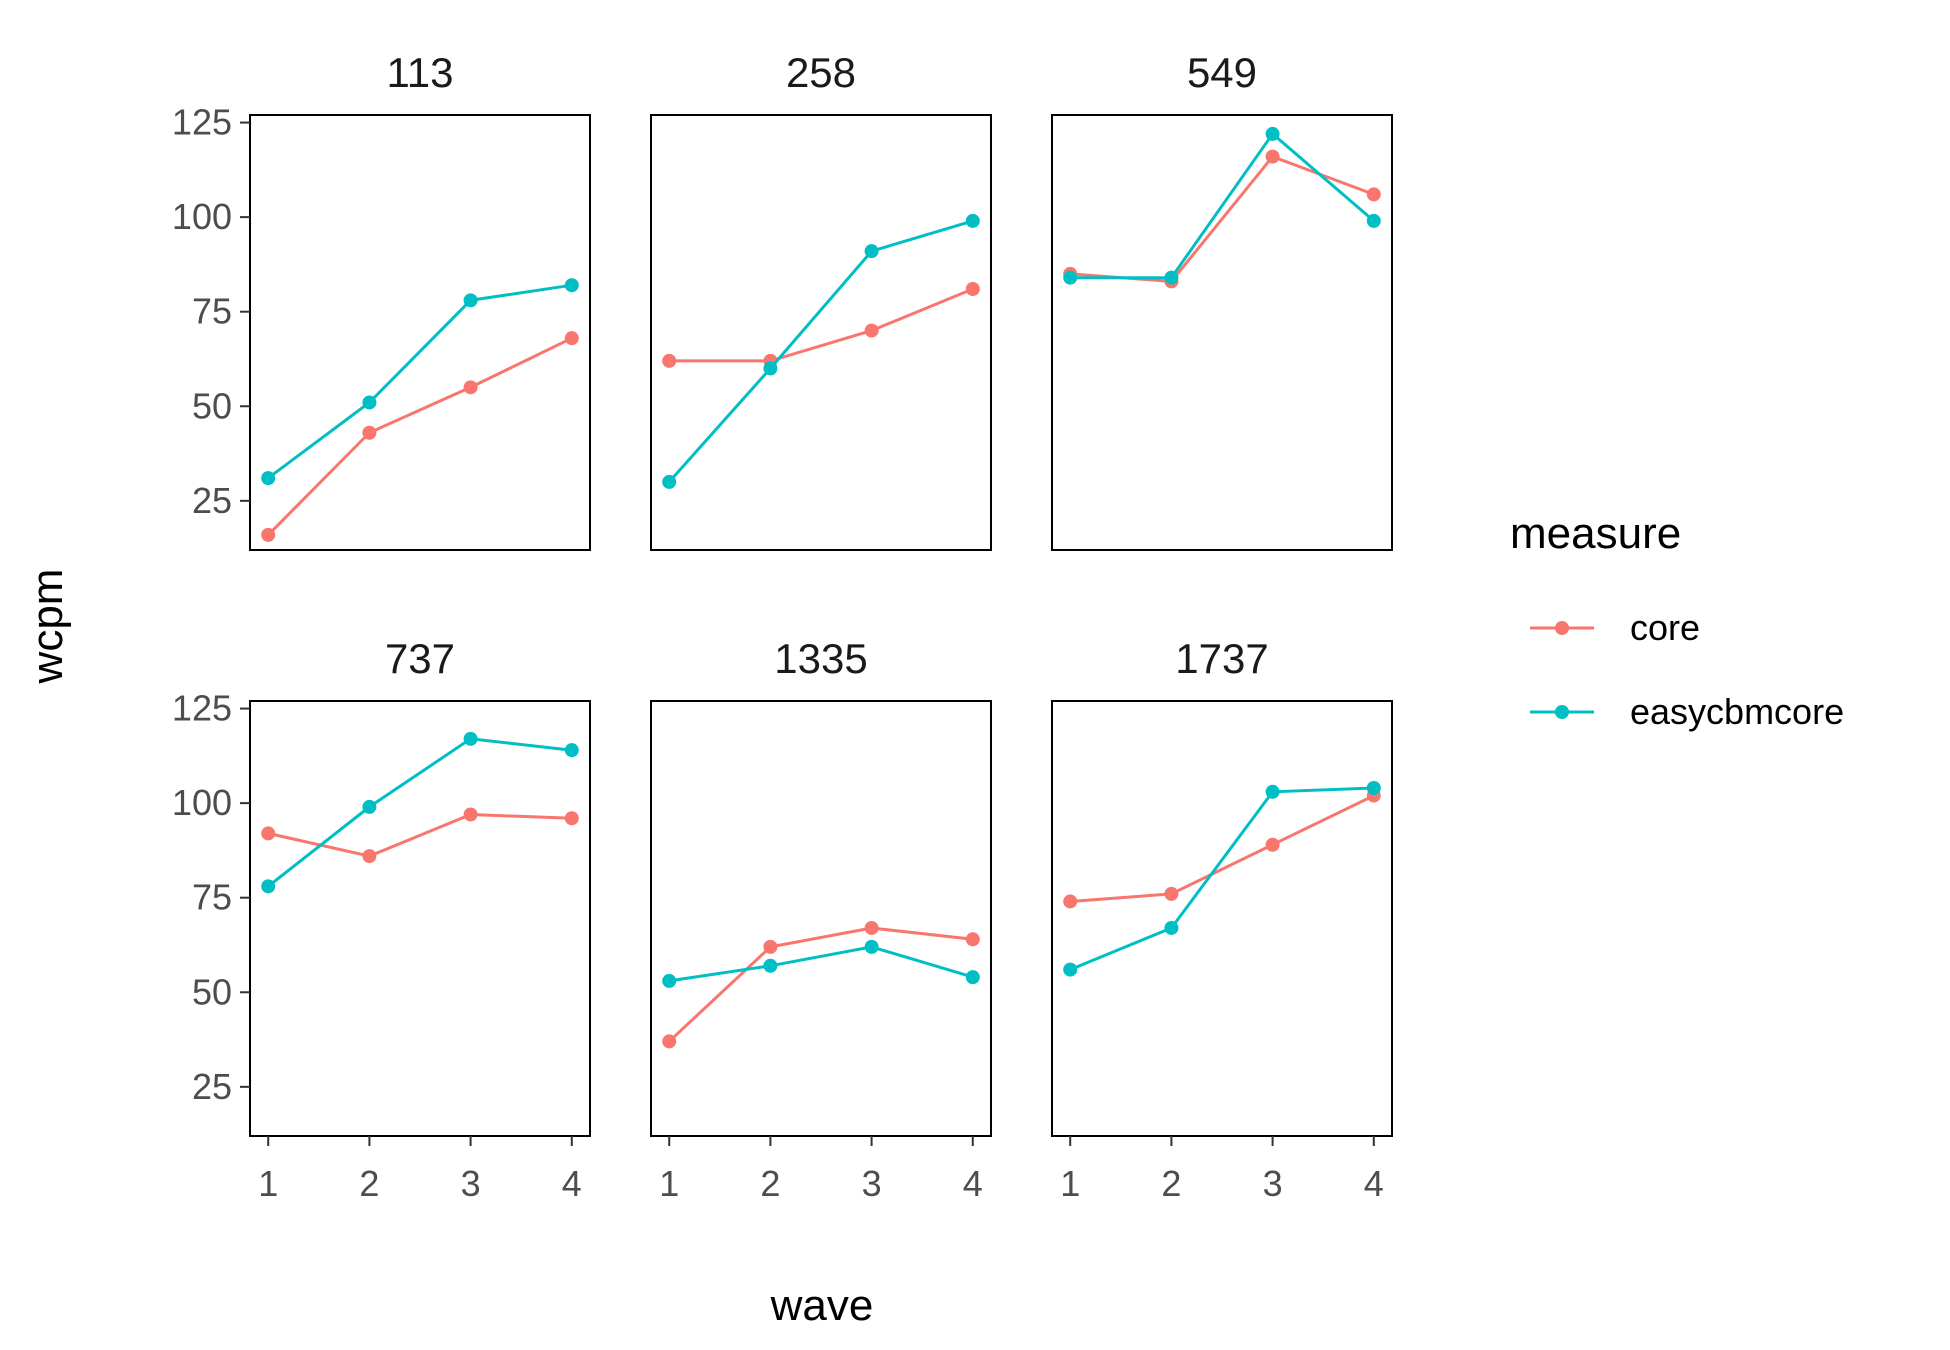 The width and height of the screenshot is (1950, 1350). I want to click on y-axis-title: wcpm, so click(47, 627).